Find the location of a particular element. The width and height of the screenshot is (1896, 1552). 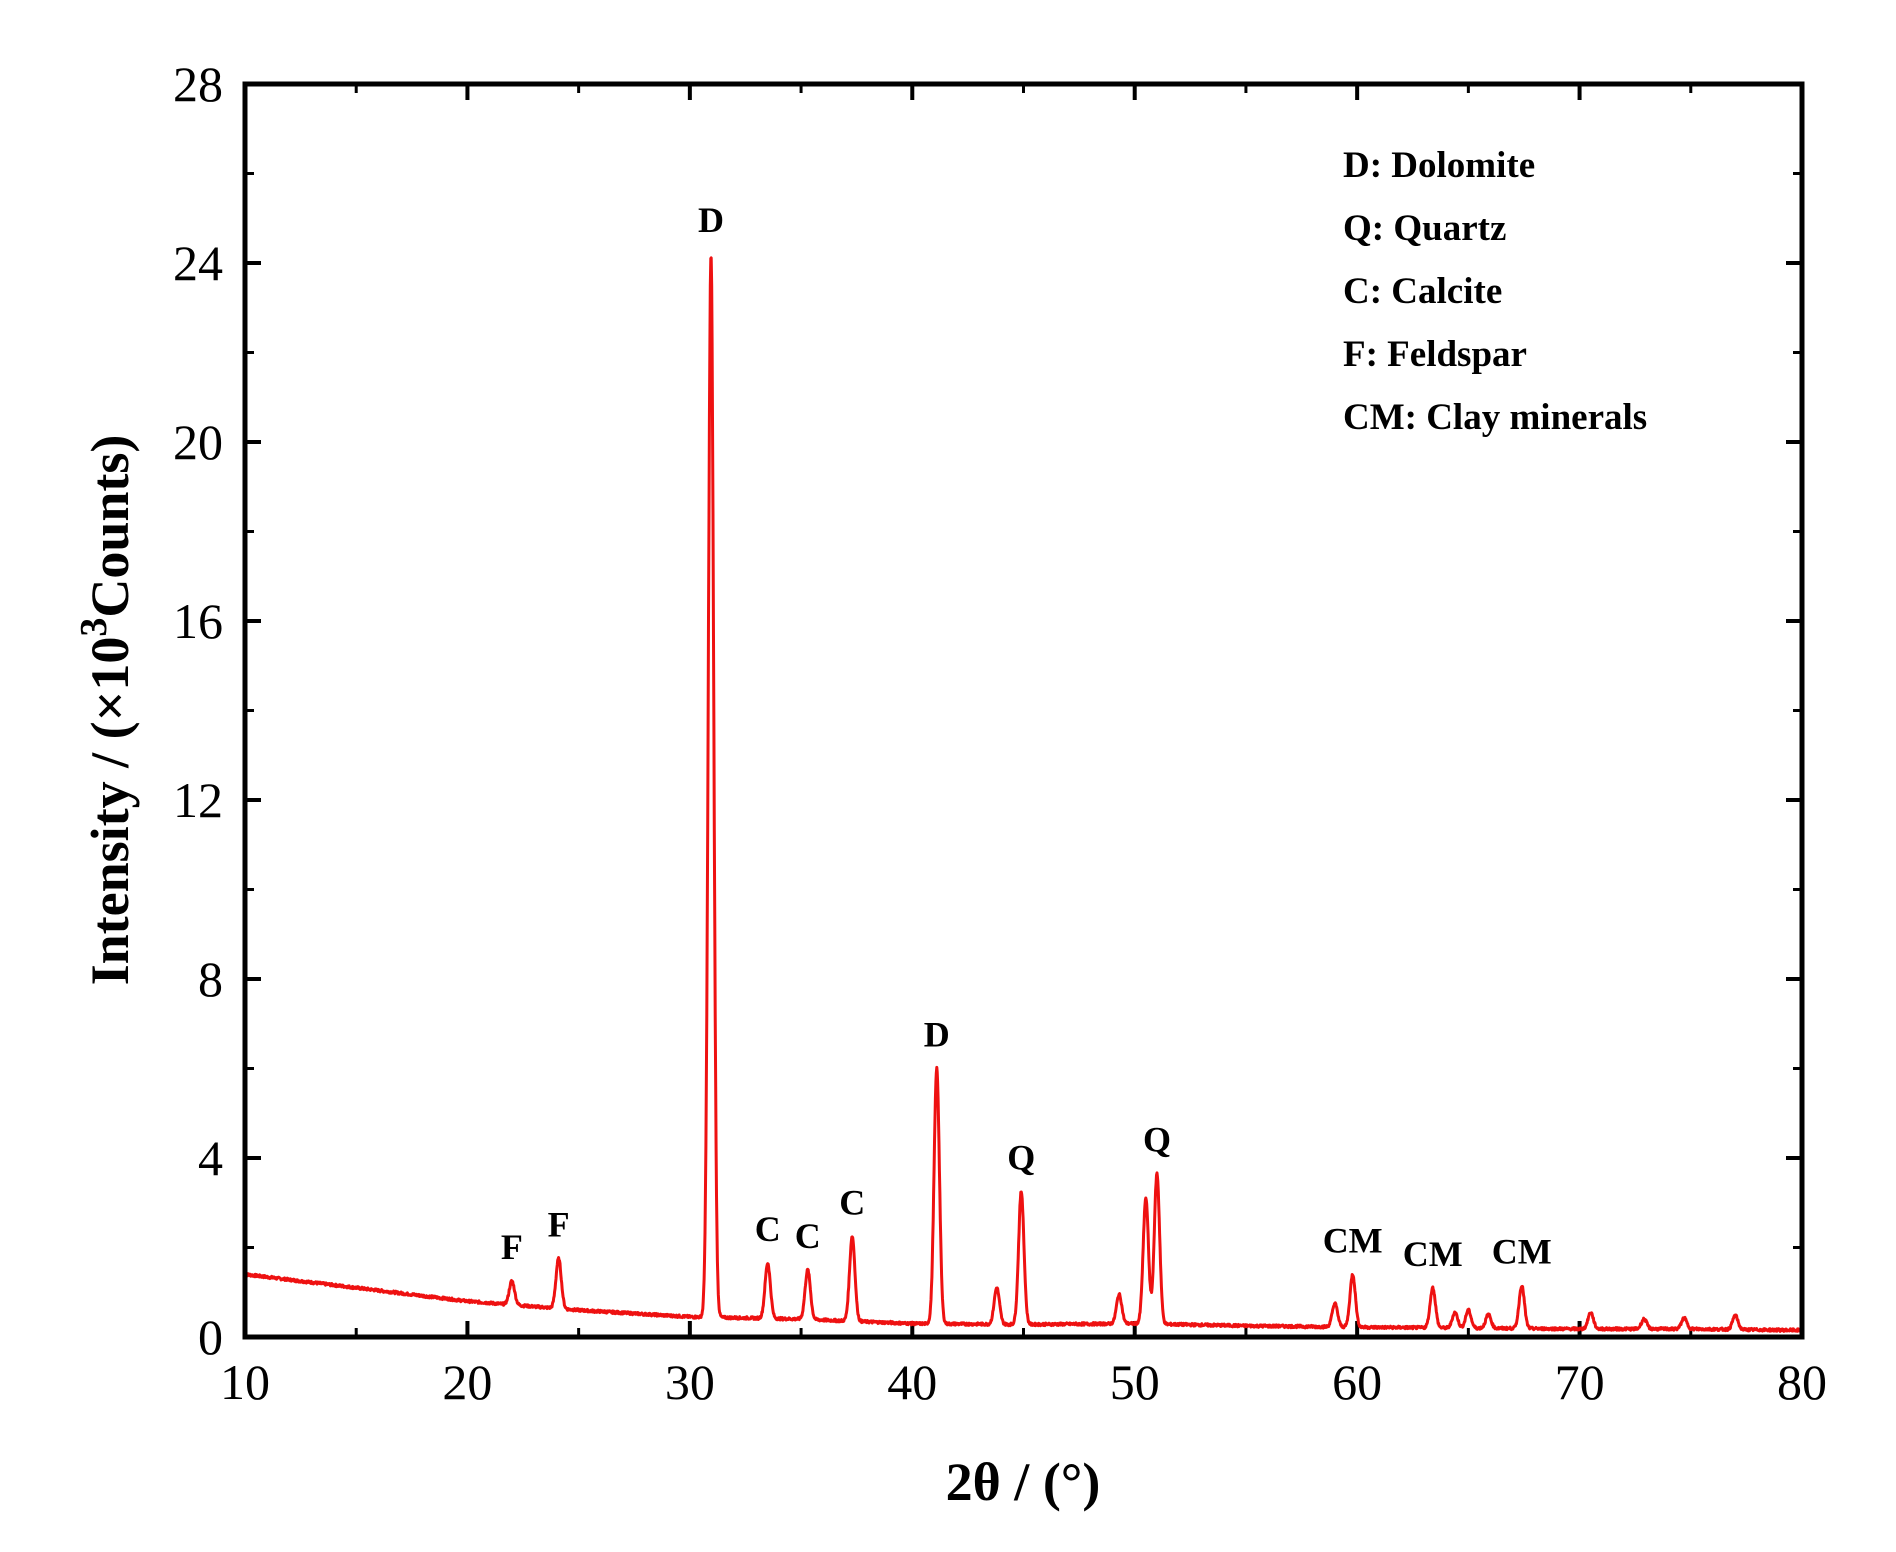

y-tick-label: 4 is located at coordinates (210, 1158).